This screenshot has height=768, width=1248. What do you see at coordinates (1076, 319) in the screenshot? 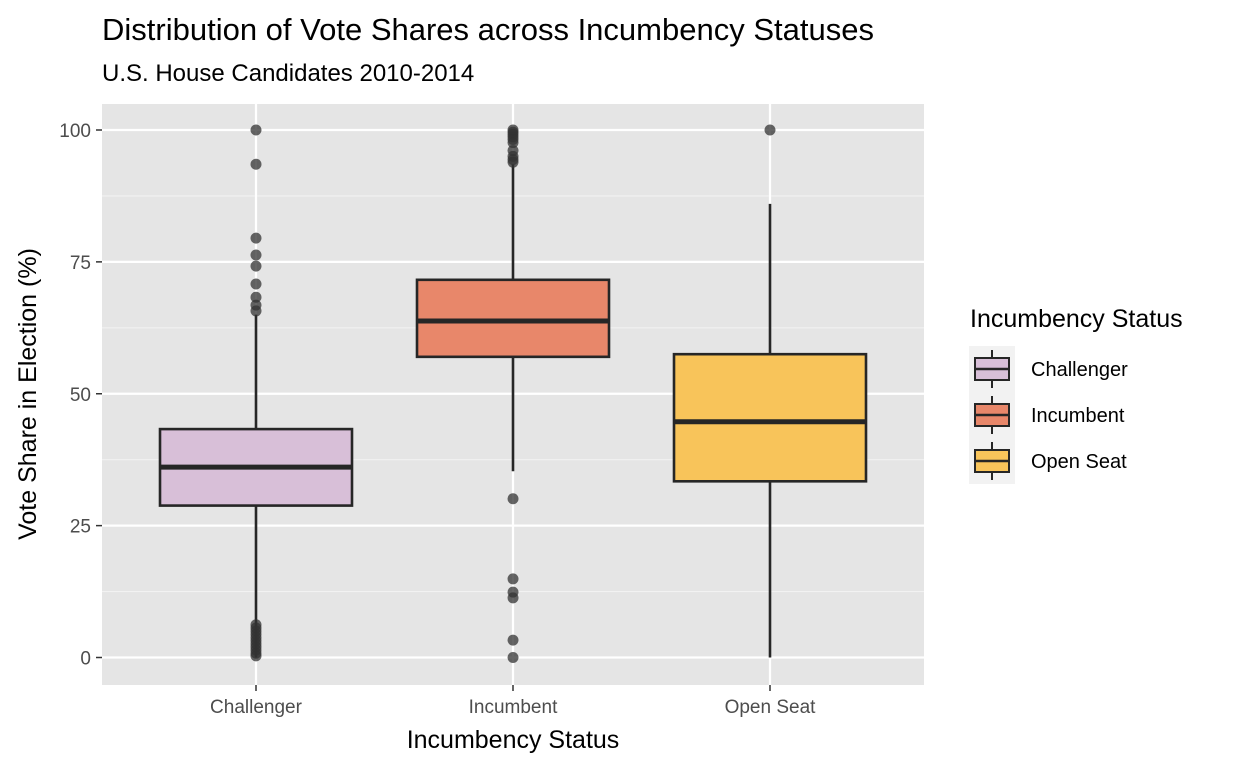
I see `legend-title: Incumbency Status` at bounding box center [1076, 319].